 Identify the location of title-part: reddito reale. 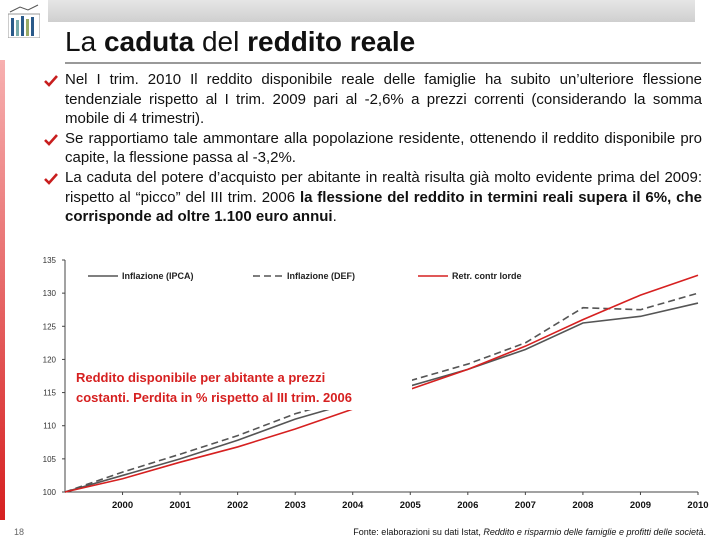
(331, 41).